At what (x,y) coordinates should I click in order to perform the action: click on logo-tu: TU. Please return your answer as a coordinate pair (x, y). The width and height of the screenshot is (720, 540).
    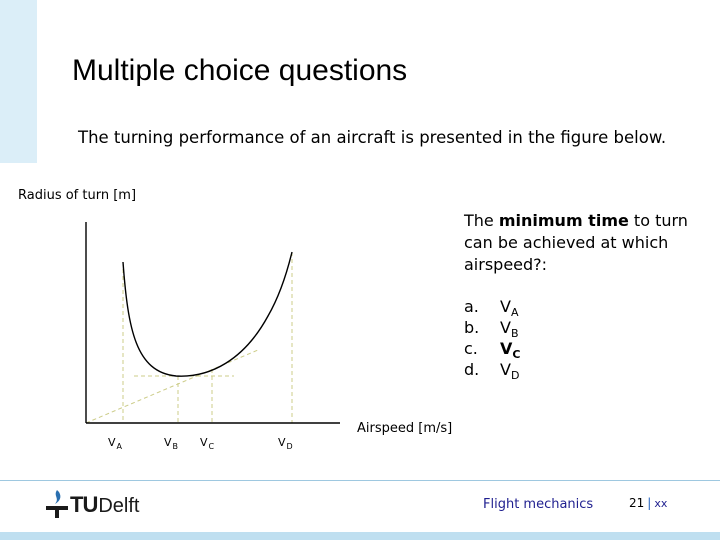
    Looking at the image, I should click on (84, 504).